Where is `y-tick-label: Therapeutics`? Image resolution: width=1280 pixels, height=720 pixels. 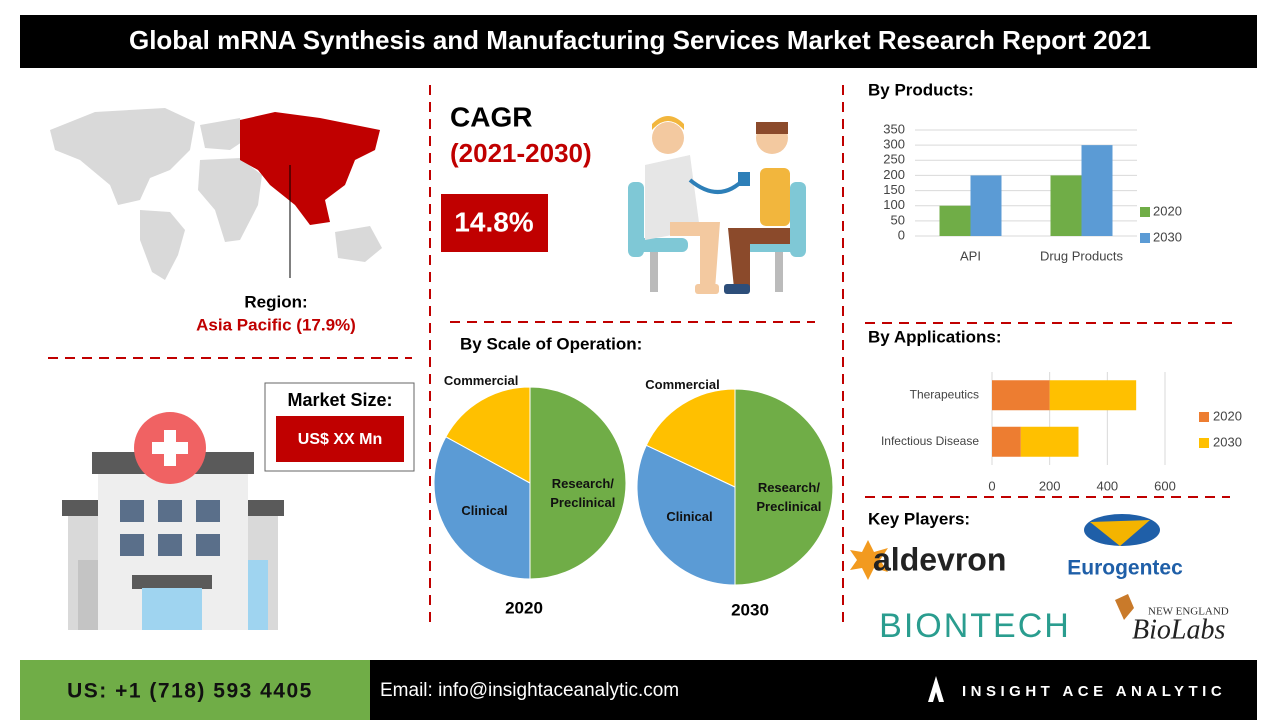 y-tick-label: Therapeutics is located at coordinates (944, 394).